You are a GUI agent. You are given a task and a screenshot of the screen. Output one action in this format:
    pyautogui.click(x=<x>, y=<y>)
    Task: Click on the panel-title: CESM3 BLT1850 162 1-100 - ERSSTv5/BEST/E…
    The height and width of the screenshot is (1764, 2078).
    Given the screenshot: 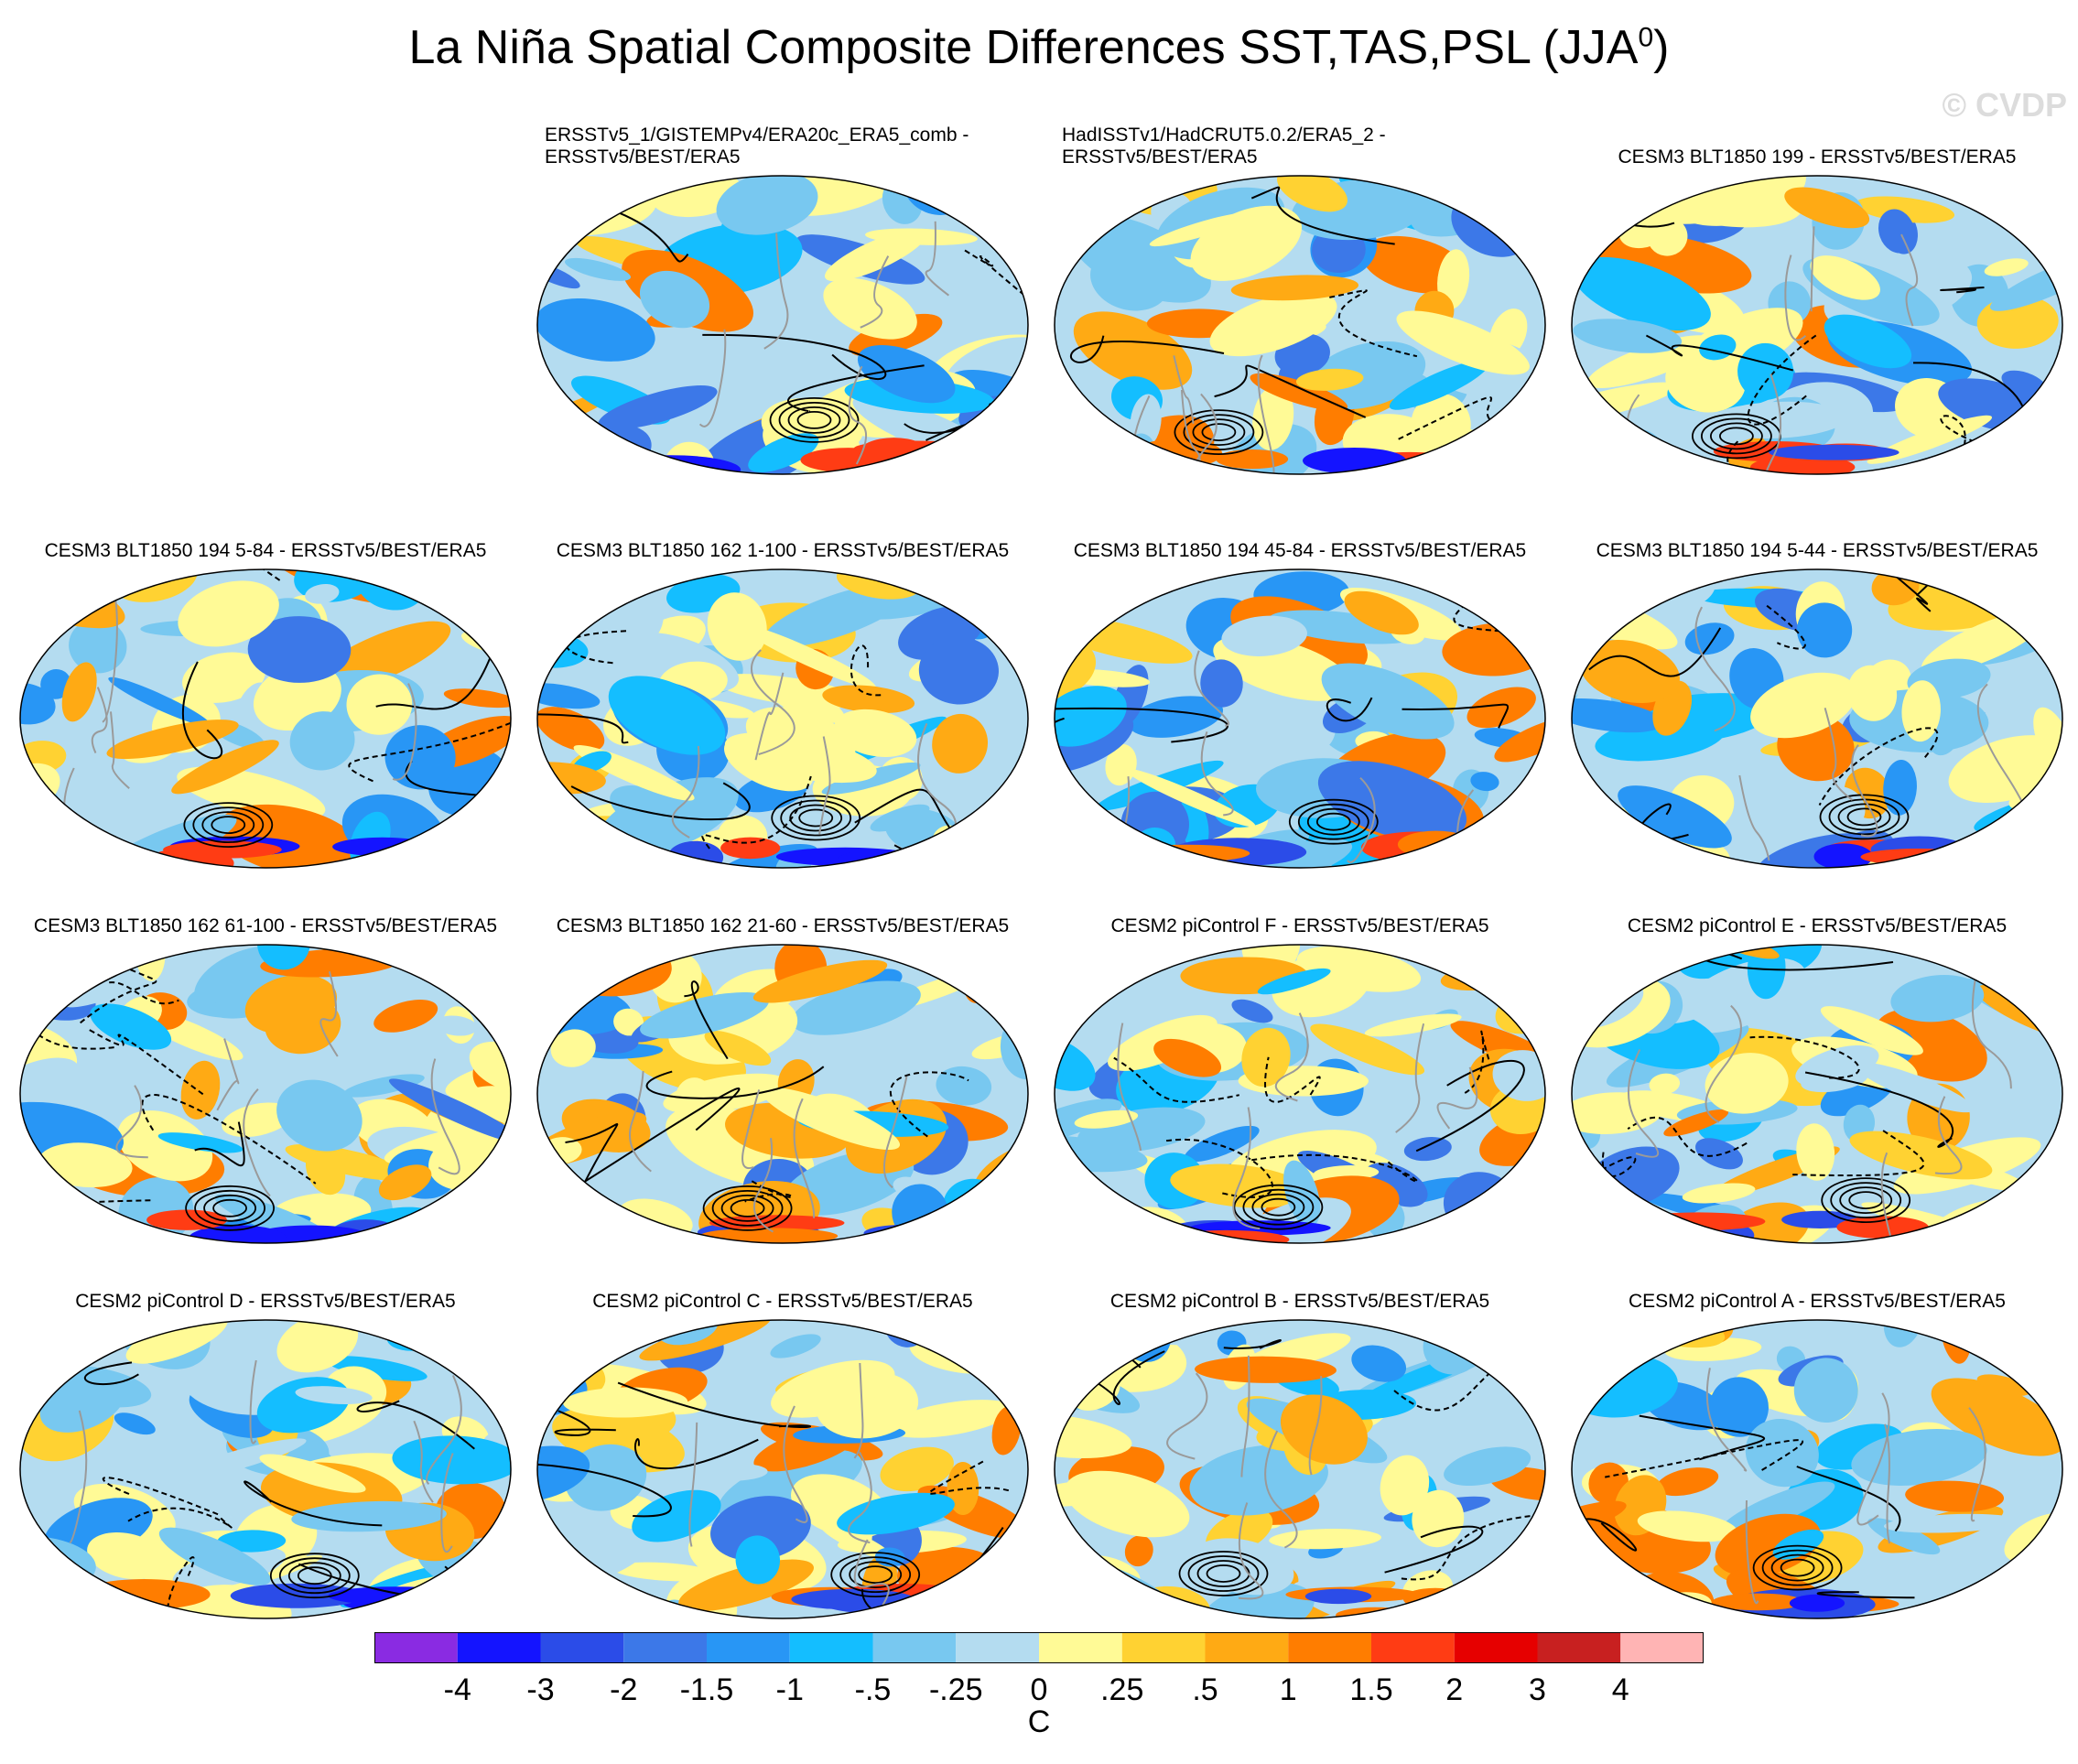 What is the action you would take?
    pyautogui.click(x=783, y=550)
    